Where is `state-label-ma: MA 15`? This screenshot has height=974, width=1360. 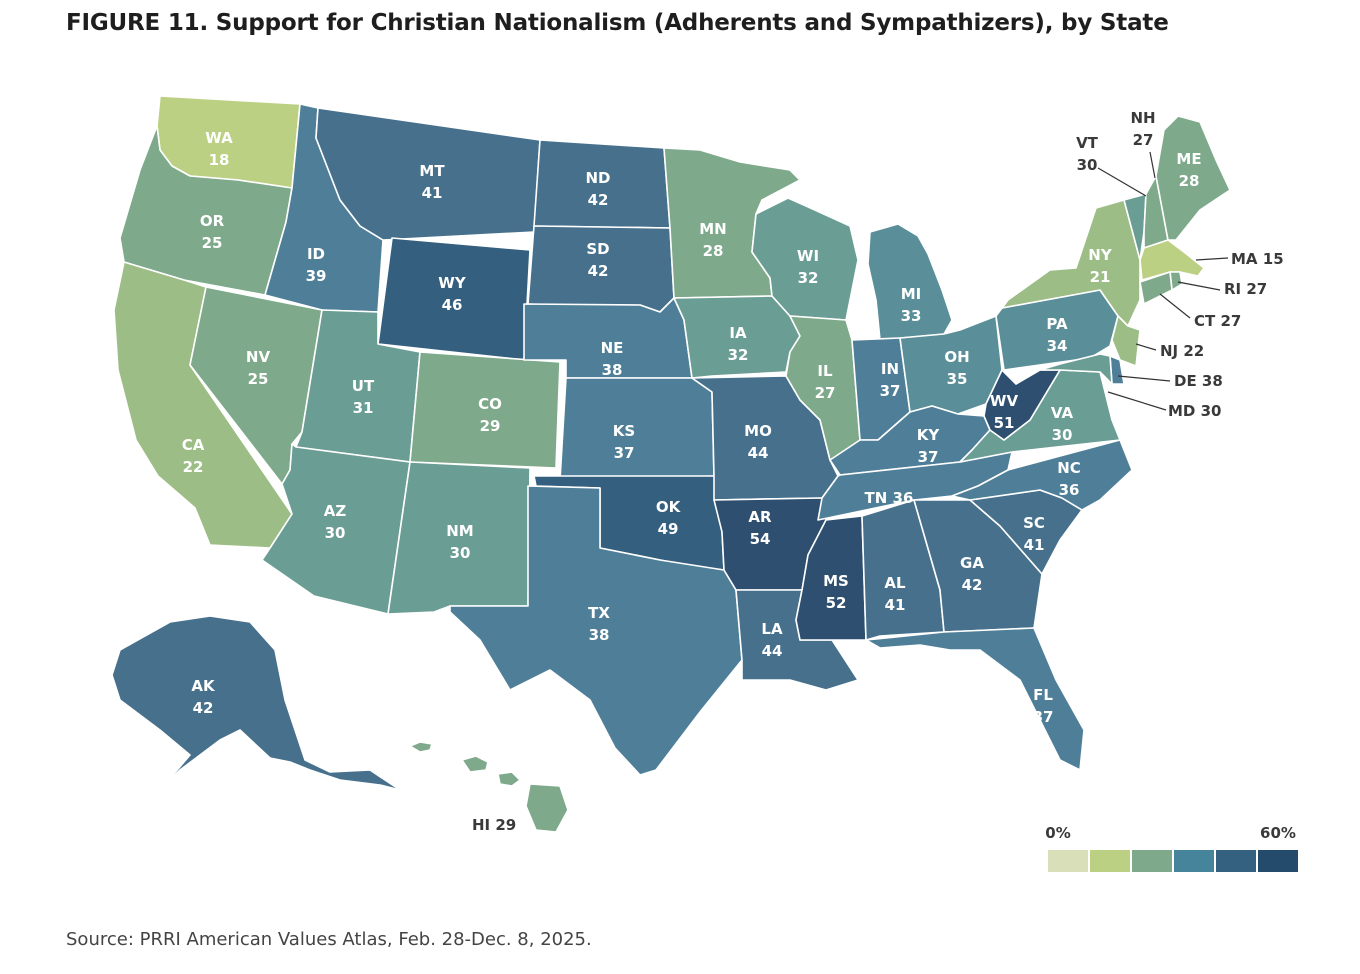 state-label-ma: MA 15 is located at coordinates (1257, 259).